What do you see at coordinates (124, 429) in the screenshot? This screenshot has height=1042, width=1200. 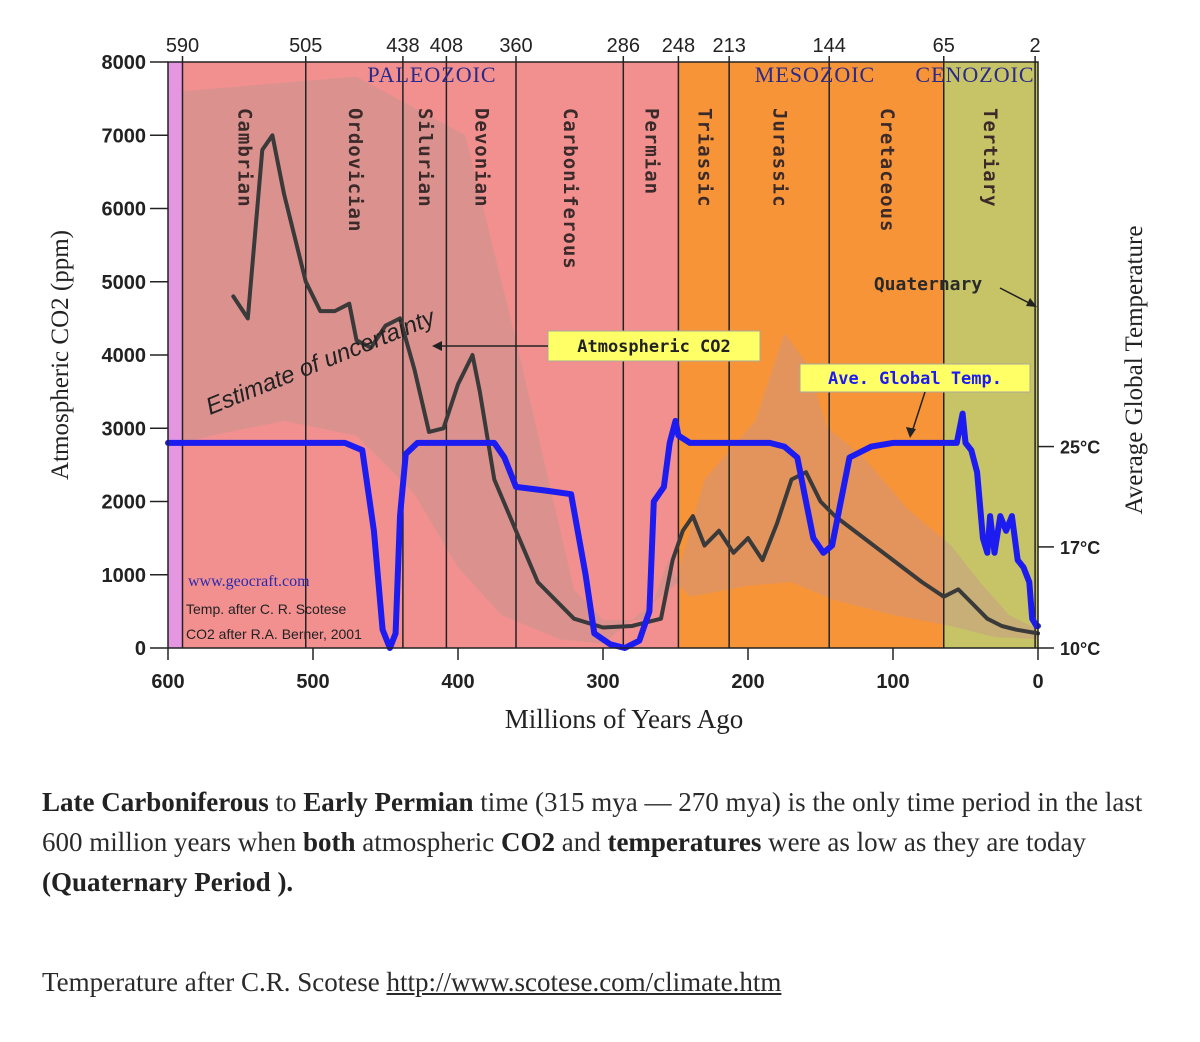 I see `y-tick-label-3000: 3000` at bounding box center [124, 429].